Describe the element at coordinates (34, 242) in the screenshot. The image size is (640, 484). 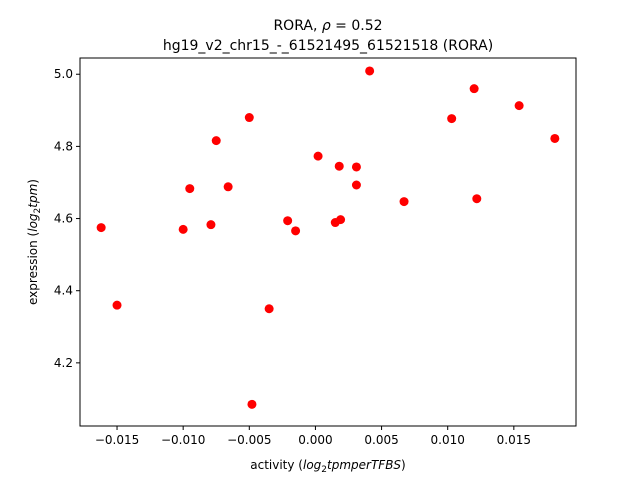
I see `y-axis-label: expression (log2tpm)` at that location.